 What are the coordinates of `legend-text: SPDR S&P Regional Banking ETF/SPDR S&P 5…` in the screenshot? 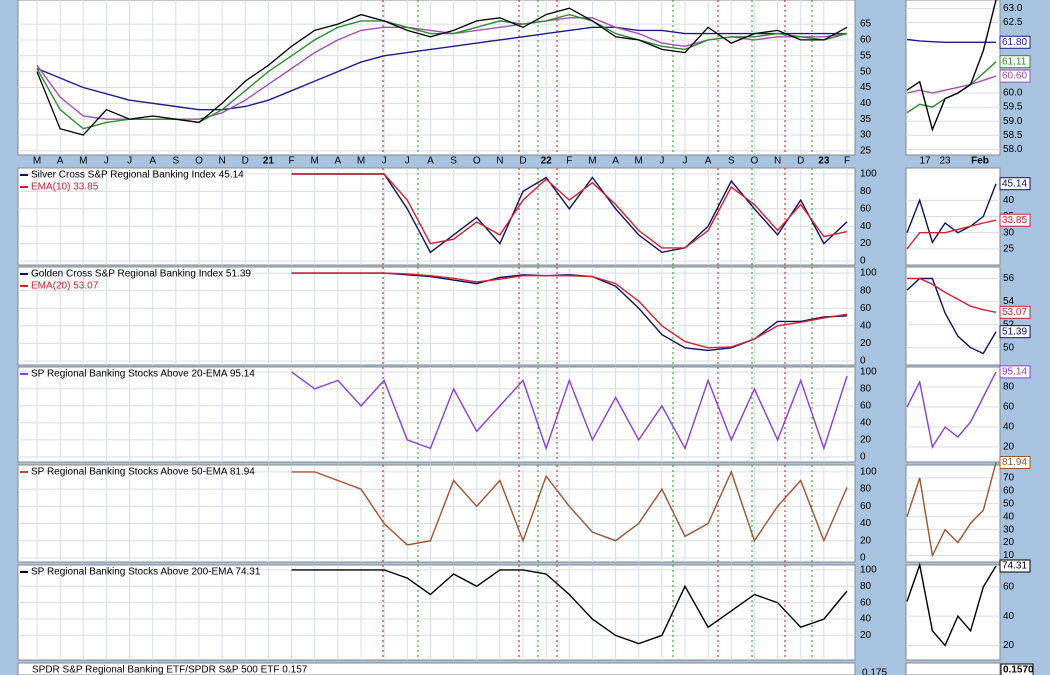 It's located at (170, 670).